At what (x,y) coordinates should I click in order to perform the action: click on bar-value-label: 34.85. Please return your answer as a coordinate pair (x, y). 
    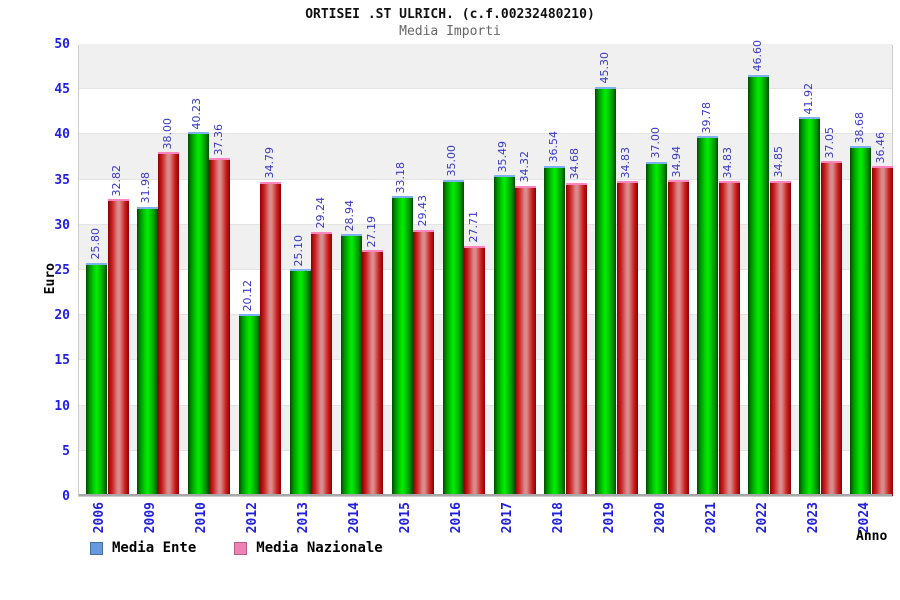
    Looking at the image, I should click on (779, 162).